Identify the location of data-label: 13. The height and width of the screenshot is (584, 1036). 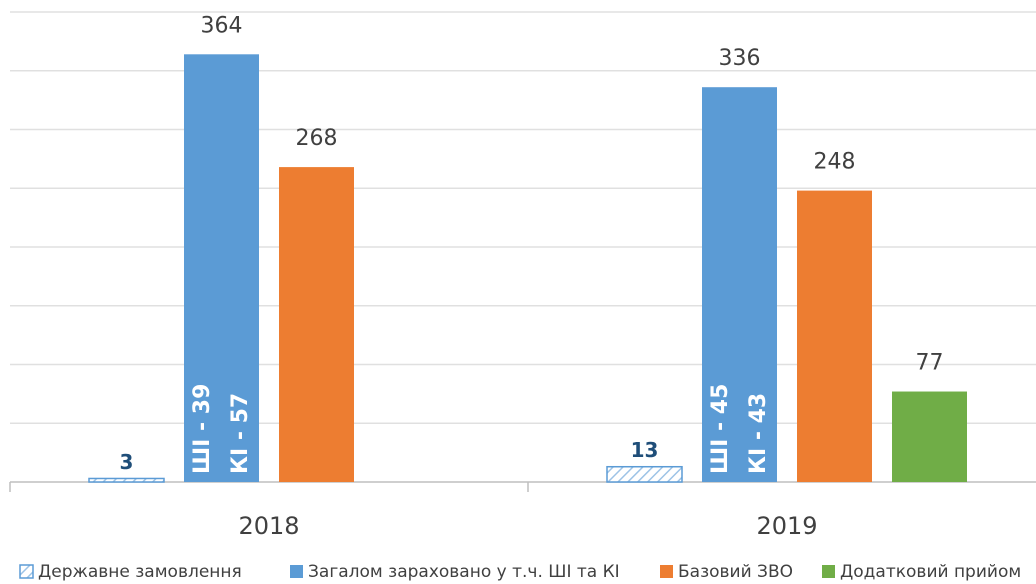
(645, 450).